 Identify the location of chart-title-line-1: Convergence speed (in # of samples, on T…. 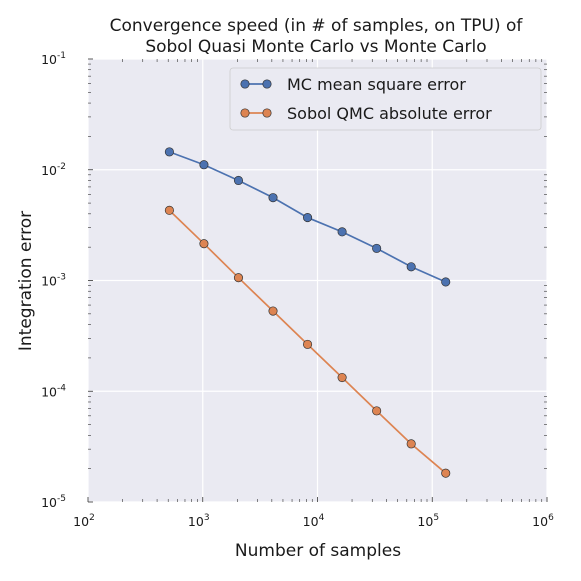
(317, 26).